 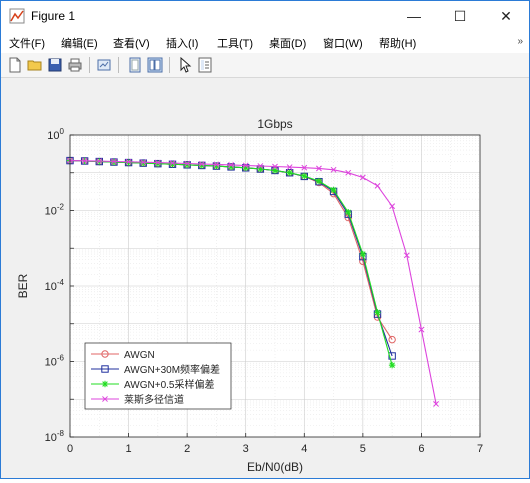 What do you see at coordinates (172, 369) in the screenshot?
I see `legend-label: AWGN+30M频率偏差` at bounding box center [172, 369].